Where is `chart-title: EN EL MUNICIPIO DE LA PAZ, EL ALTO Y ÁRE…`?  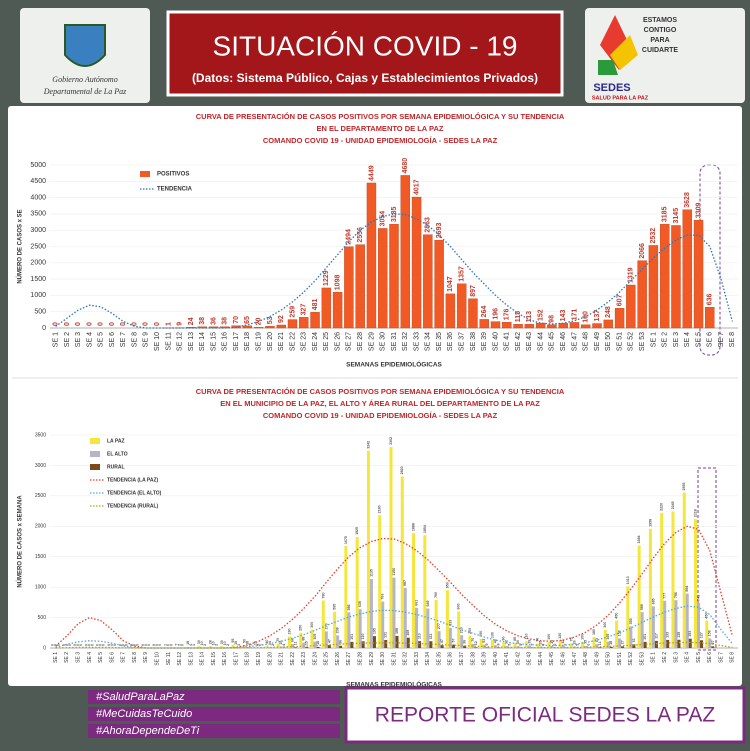
chart-title: EN EL MUNICIPIO DE LA PAZ, EL ALTO Y ÁRE… is located at coordinates (380, 403).